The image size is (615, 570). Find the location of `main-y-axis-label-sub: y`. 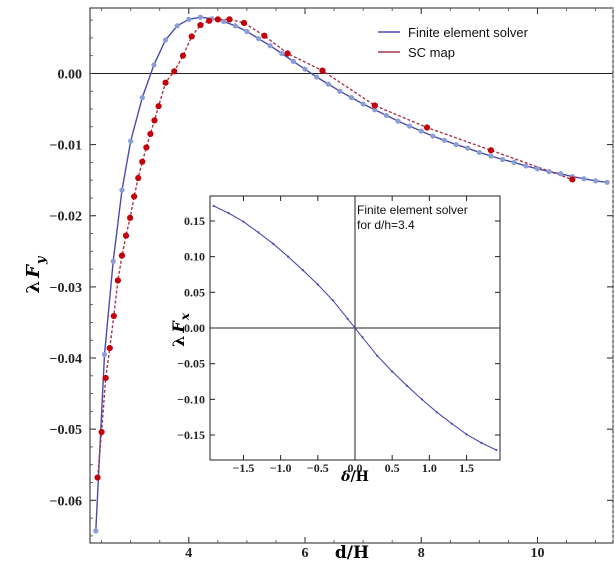

main-y-axis-label-sub: y is located at coordinates (41, 260).